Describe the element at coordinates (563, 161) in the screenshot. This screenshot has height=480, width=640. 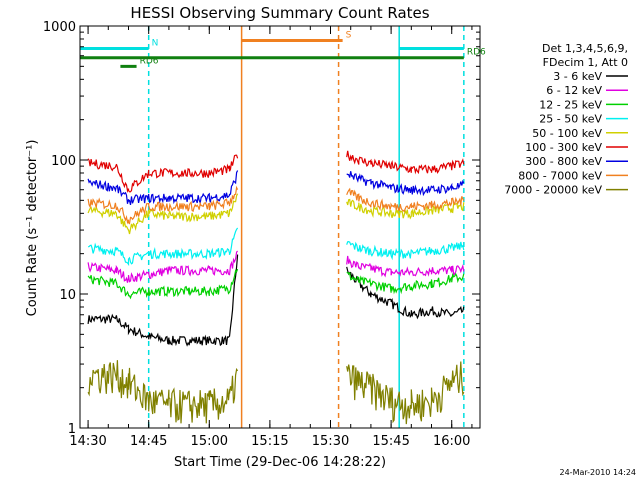
I see `legend-label: 300 - 800 keV` at that location.